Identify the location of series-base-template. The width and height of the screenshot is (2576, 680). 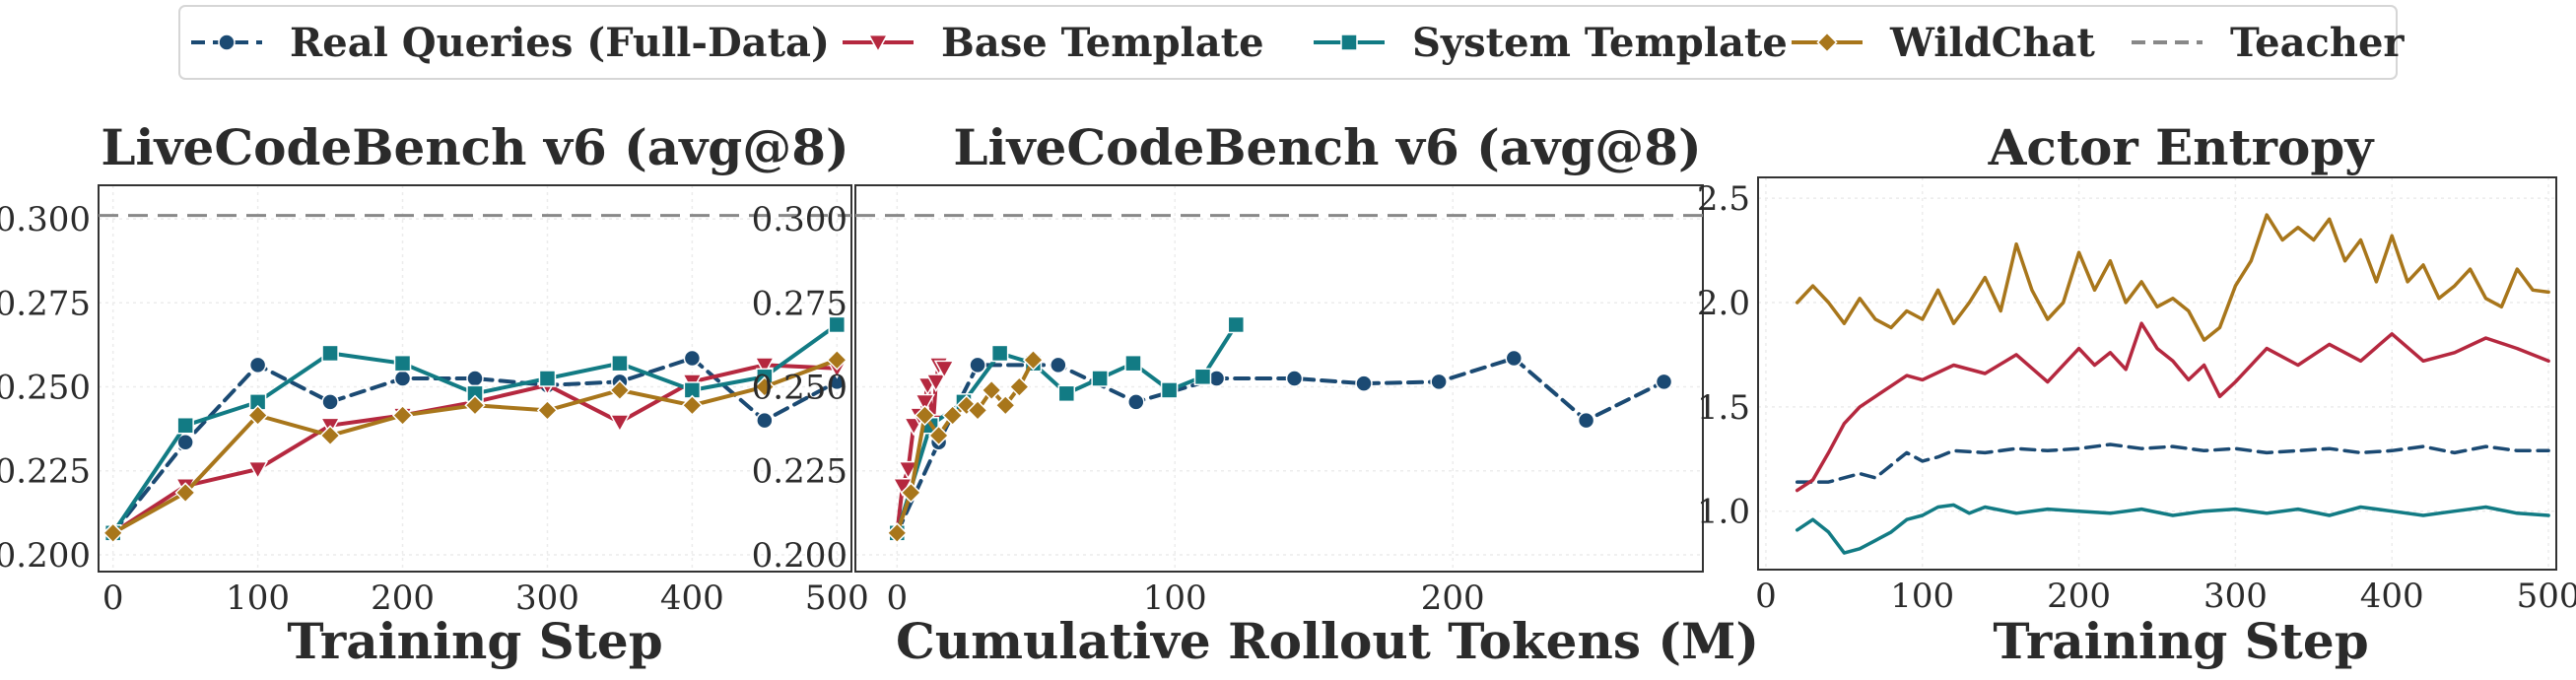
(2172, 407).